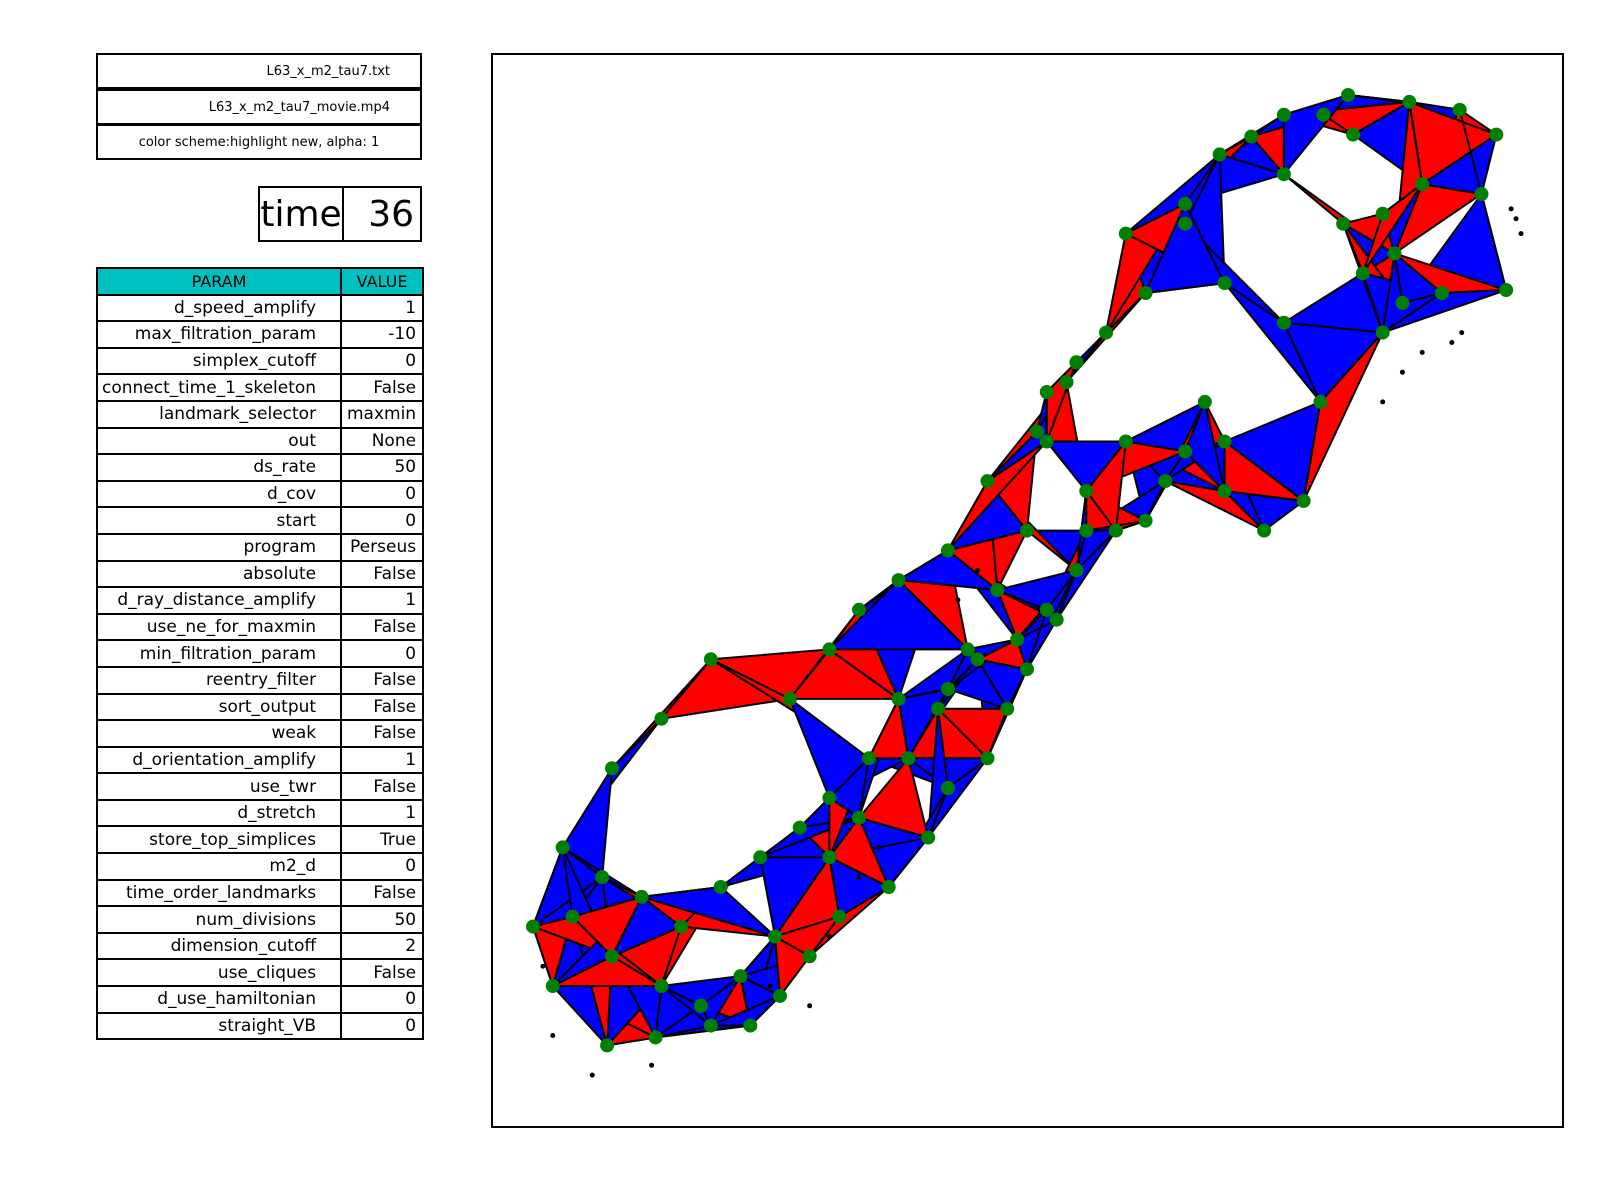 This screenshot has height=1200, width=1600. I want to click on param-row: program Perseus, so click(260, 547).